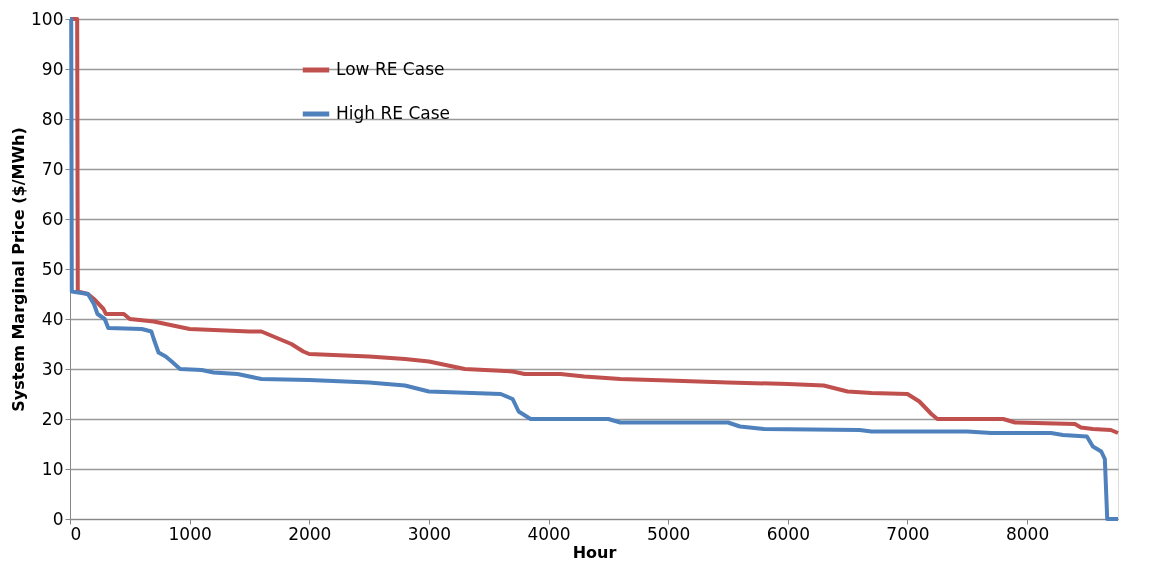 The image size is (1171, 577). What do you see at coordinates (594, 552) in the screenshot?
I see `x-axis-title: Hour` at bounding box center [594, 552].